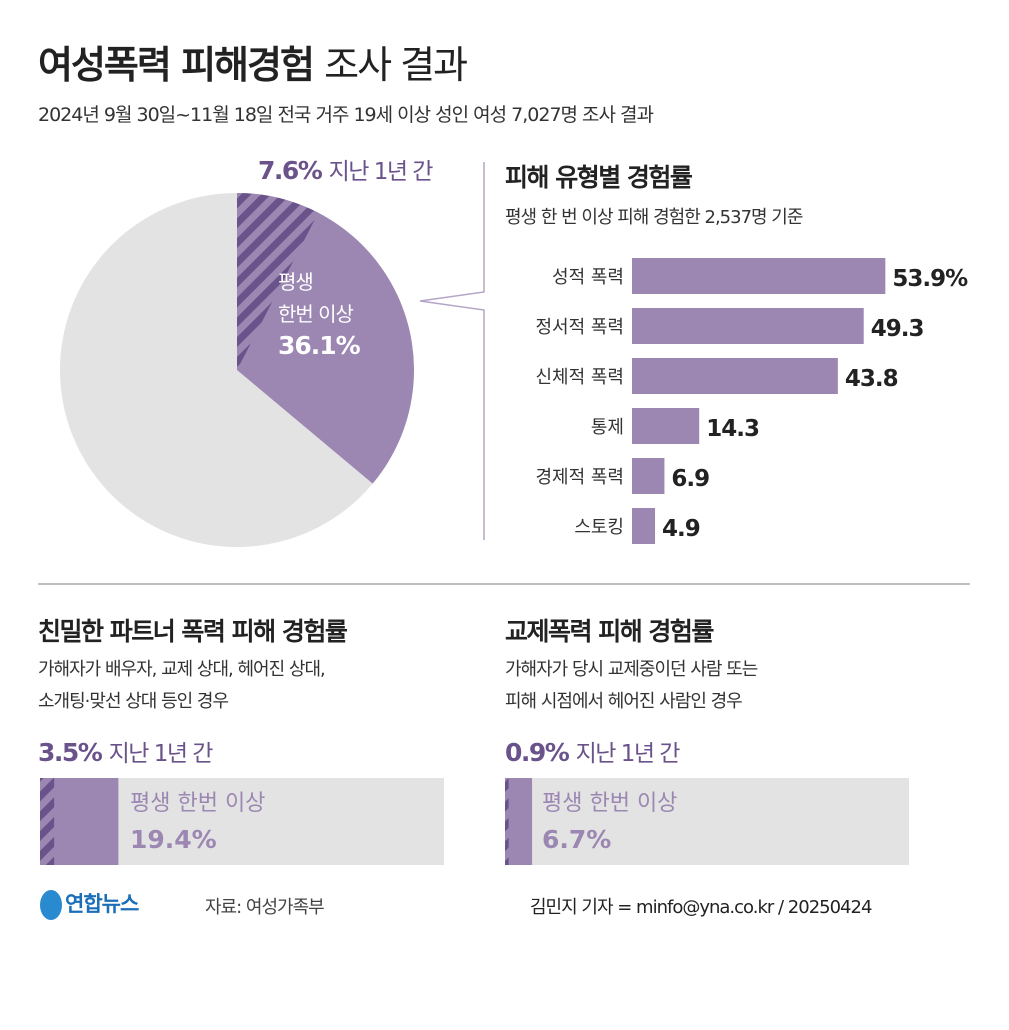 This screenshot has width=1009, height=1030. What do you see at coordinates (51, 905) in the screenshot?
I see `logo-icon` at bounding box center [51, 905].